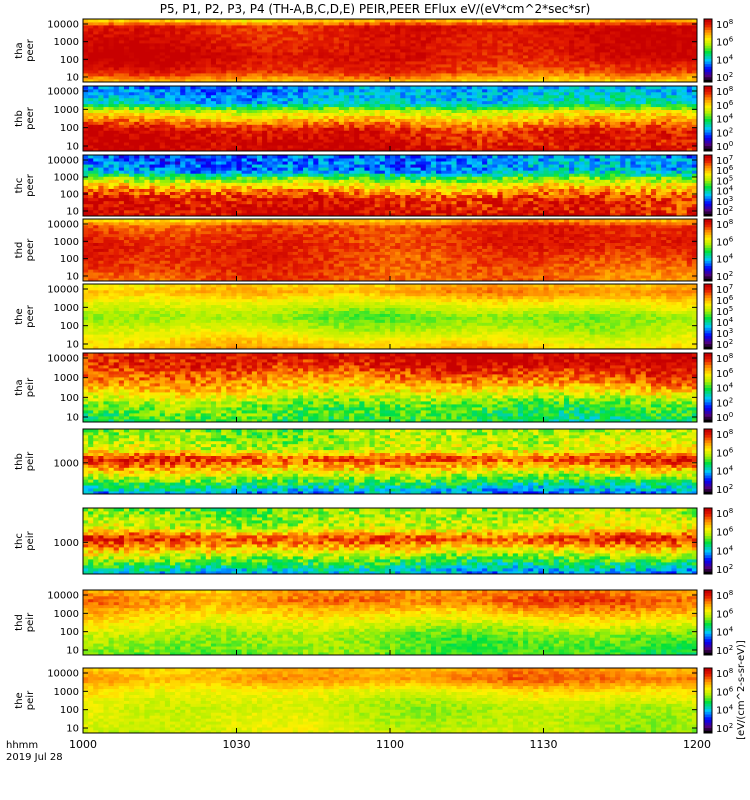 Image resolution: width=750 pixels, height=800 pixels. What do you see at coordinates (34, 757) in the screenshot?
I see `date-label: 2019 Jul 28` at bounding box center [34, 757].